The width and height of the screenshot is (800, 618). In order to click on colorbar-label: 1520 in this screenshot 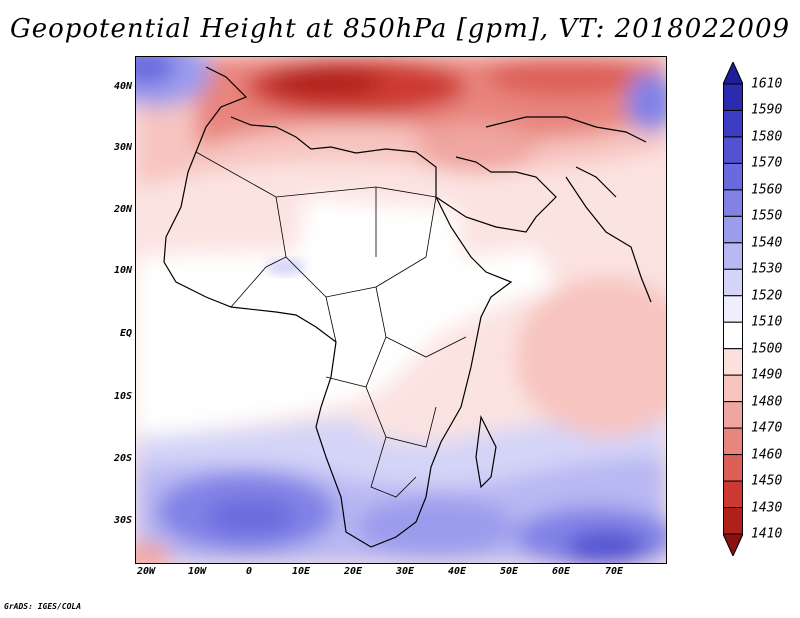, I will do `click(767, 296)`.